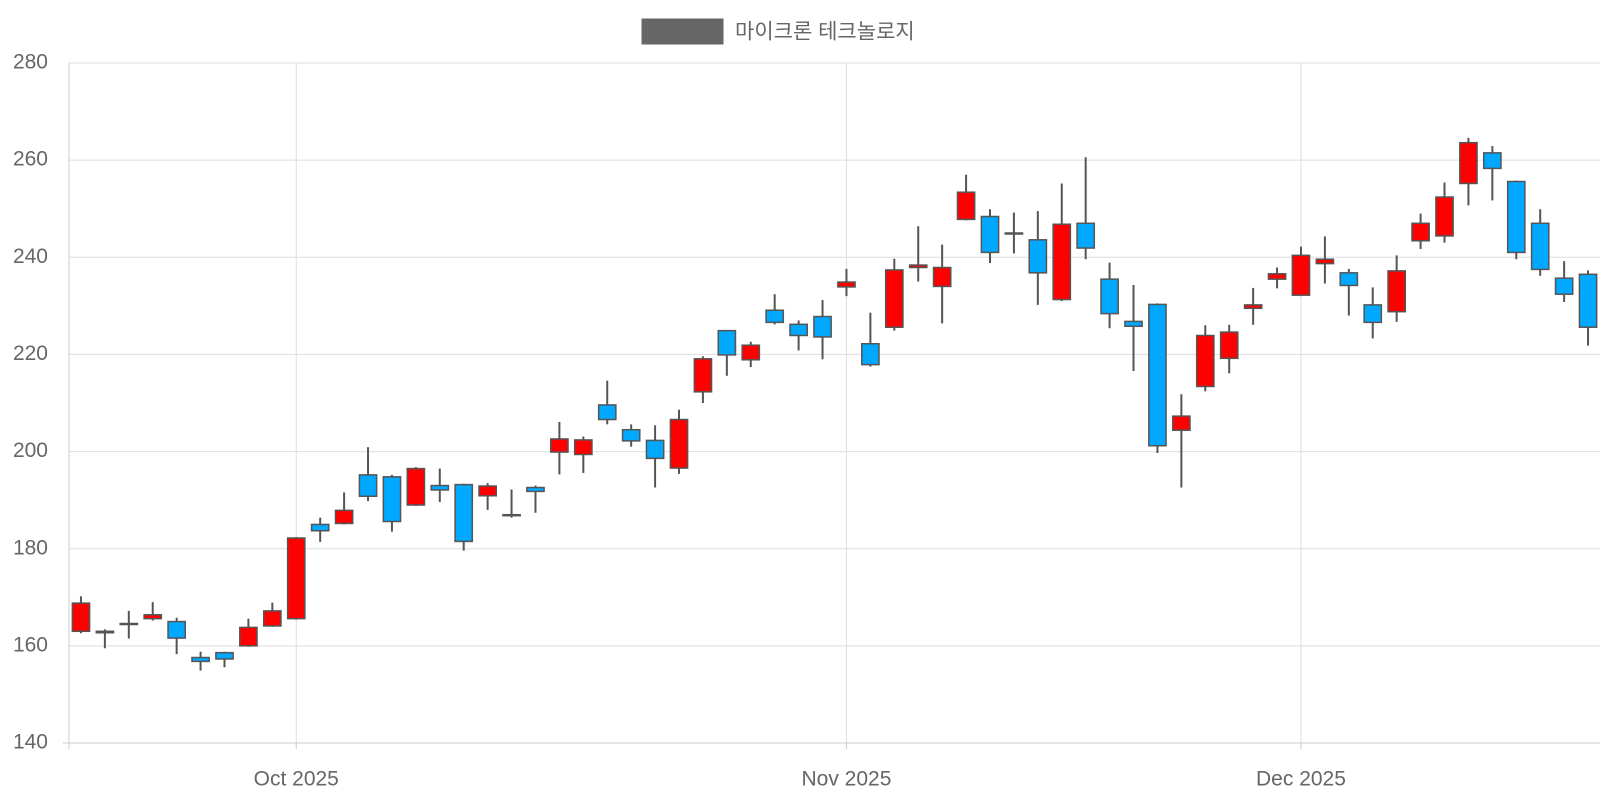  I want to click on x-tick-label: Nov 2025, so click(847, 779).